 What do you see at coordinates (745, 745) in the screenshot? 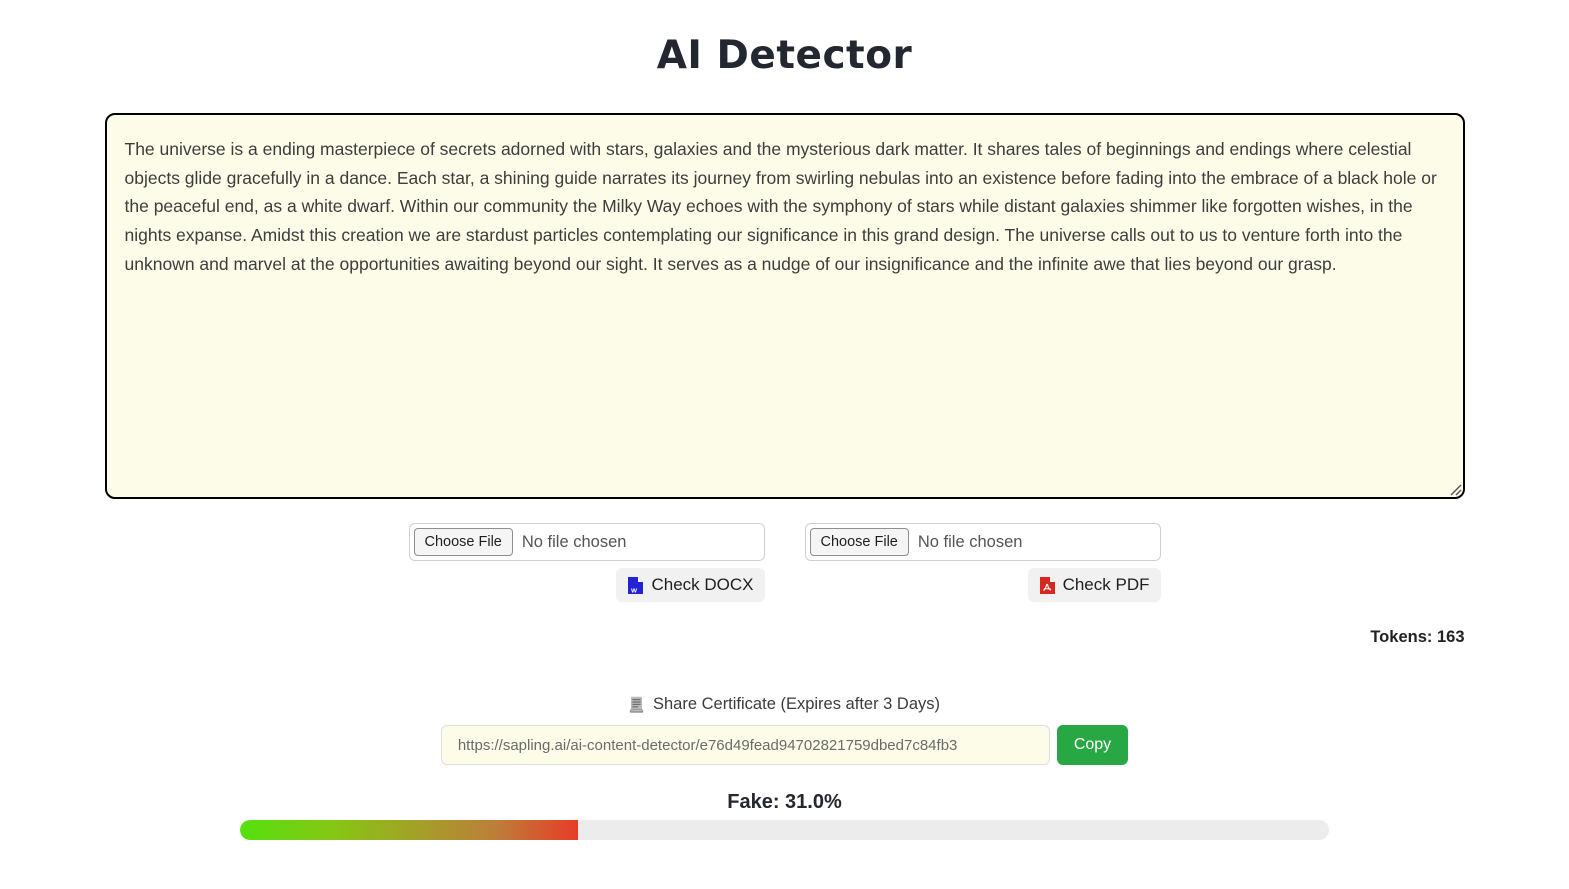
I see `certificate-url-input` at bounding box center [745, 745].